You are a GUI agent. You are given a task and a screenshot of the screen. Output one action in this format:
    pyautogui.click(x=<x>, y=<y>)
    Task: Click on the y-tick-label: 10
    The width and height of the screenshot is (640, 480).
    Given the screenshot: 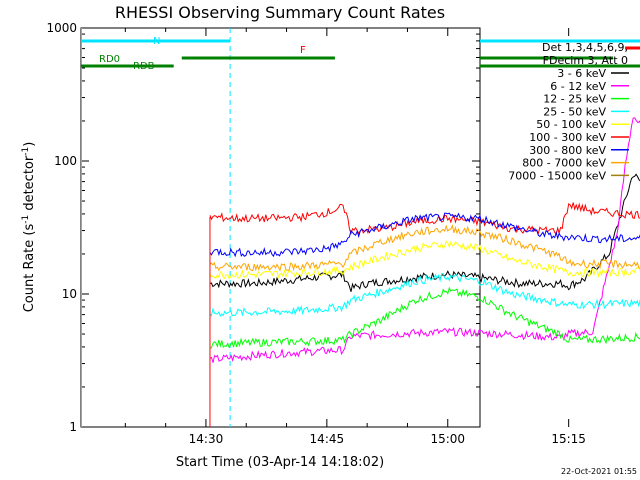 What is the action you would take?
    pyautogui.click(x=69, y=294)
    